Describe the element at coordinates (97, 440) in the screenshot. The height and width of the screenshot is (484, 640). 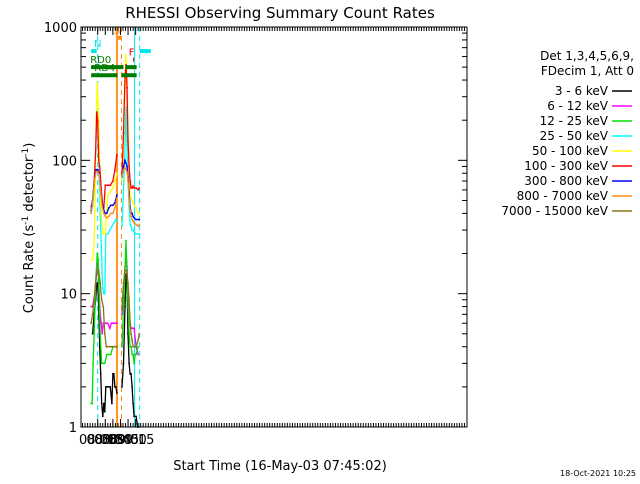
I see `x-tick-label-0: 08:00` at that location.